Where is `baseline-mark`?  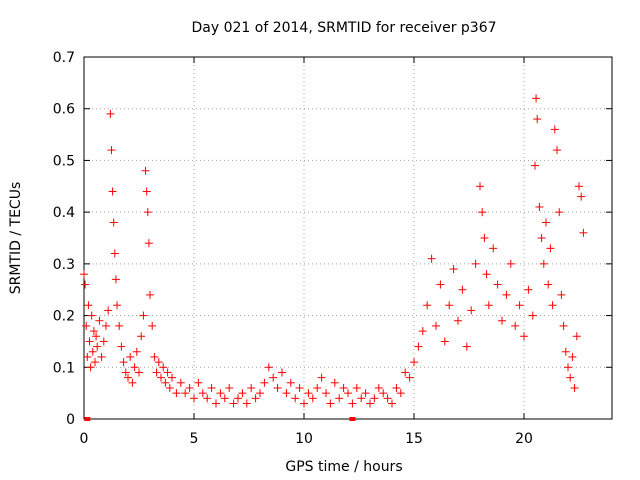
baseline-mark is located at coordinates (87, 419).